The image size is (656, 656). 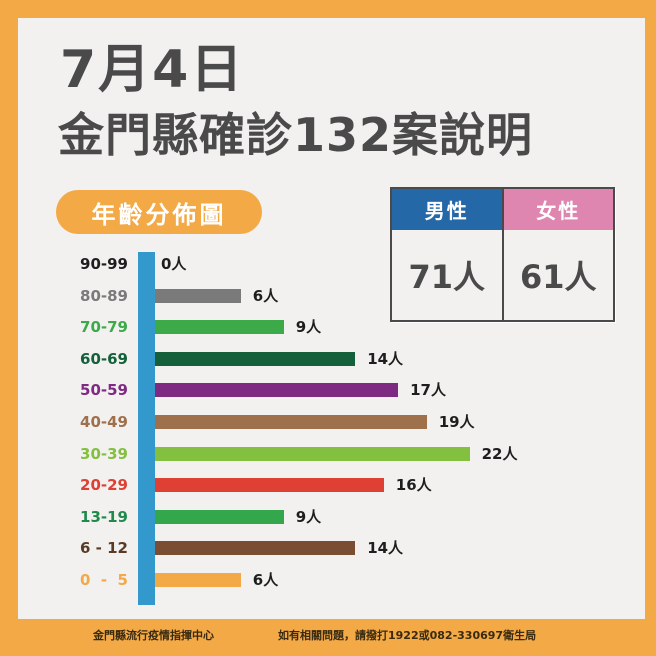 What do you see at coordinates (174, 264) in the screenshot?
I see `bar-value-label: 0人` at bounding box center [174, 264].